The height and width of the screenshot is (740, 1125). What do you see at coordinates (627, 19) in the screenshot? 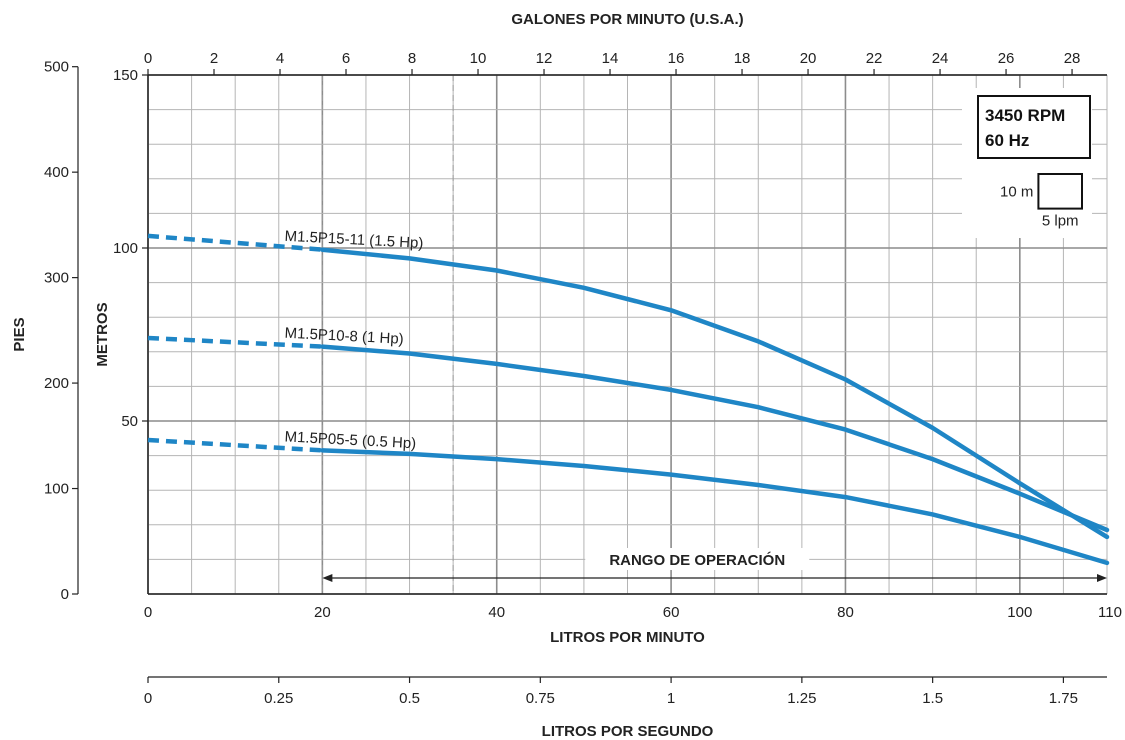
I see `gpm-axis-title: GALONES POR MINUTO (U.S.A.)` at bounding box center [627, 19].